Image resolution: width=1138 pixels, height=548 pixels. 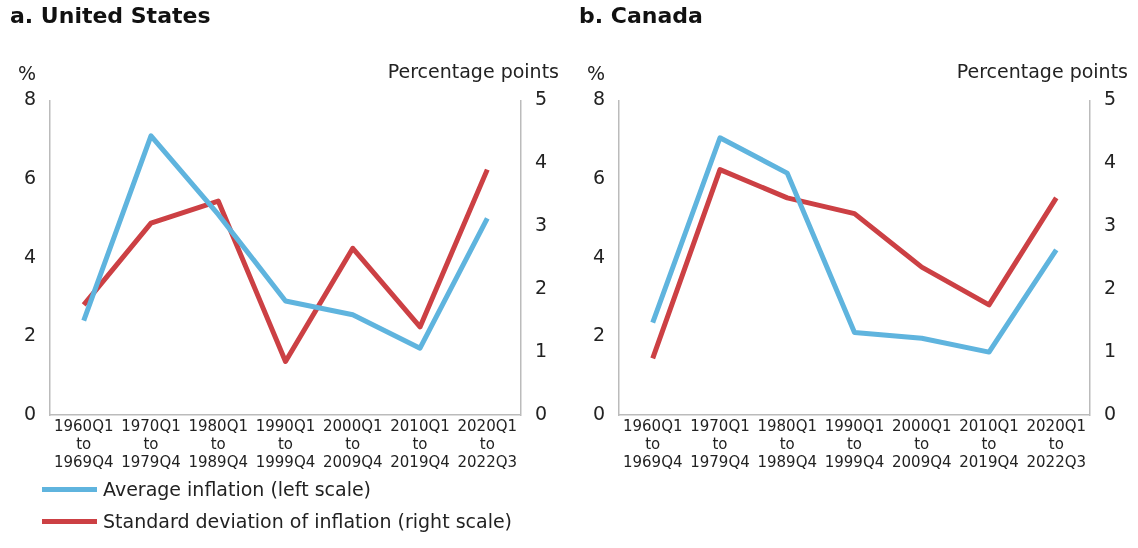 What do you see at coordinates (110, 15) in the screenshot?
I see `chart-title: a. United States` at bounding box center [110, 15].